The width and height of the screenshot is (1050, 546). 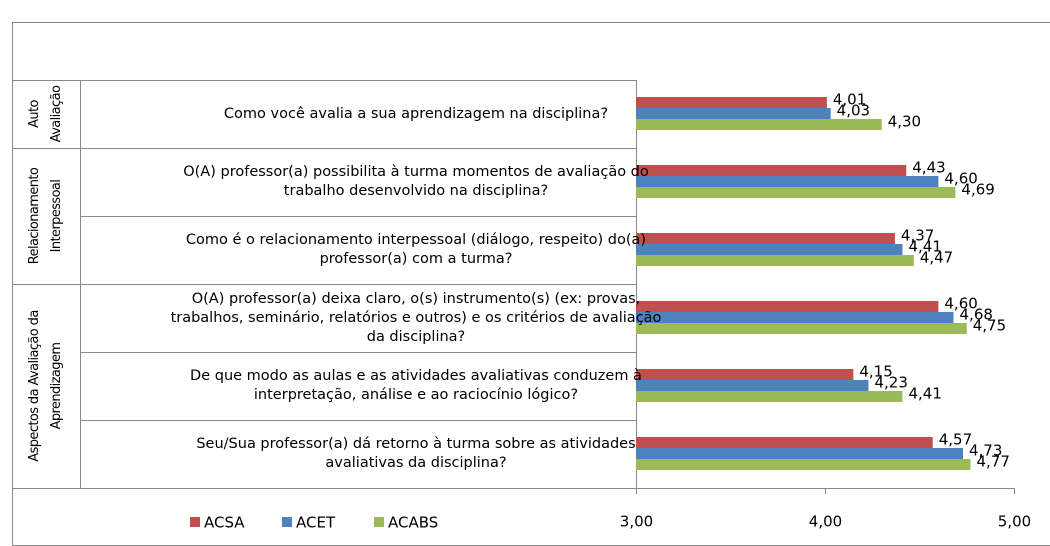 What do you see at coordinates (636, 522) in the screenshot?
I see `x-tick-label: 3,00` at bounding box center [636, 522].